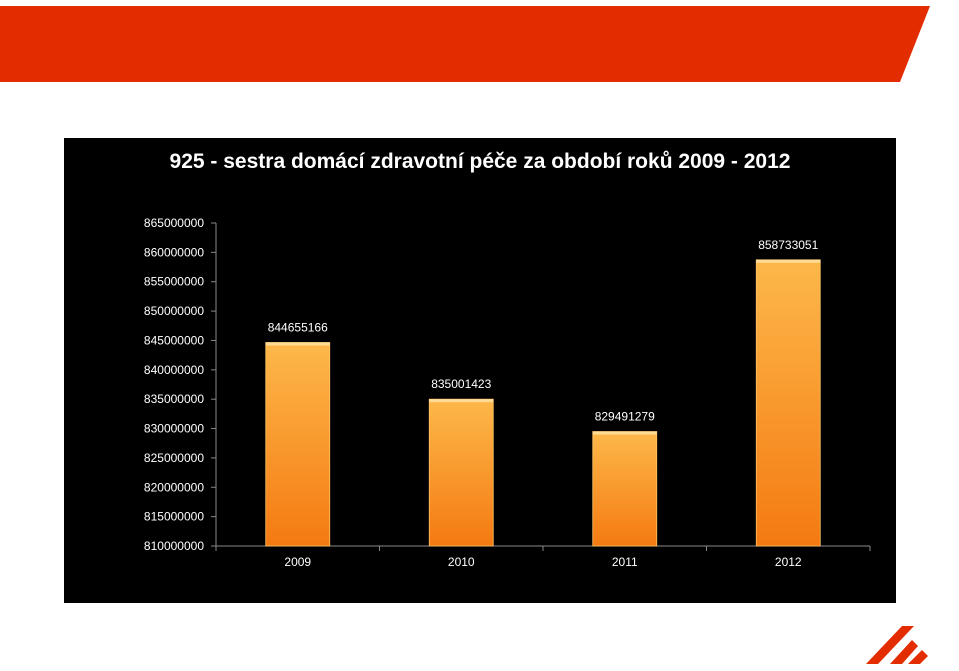 Image resolution: width=959 pixels, height=671 pixels. Describe the element at coordinates (788, 562) in the screenshot. I see `x-tick-label-2012: 2012` at that location.